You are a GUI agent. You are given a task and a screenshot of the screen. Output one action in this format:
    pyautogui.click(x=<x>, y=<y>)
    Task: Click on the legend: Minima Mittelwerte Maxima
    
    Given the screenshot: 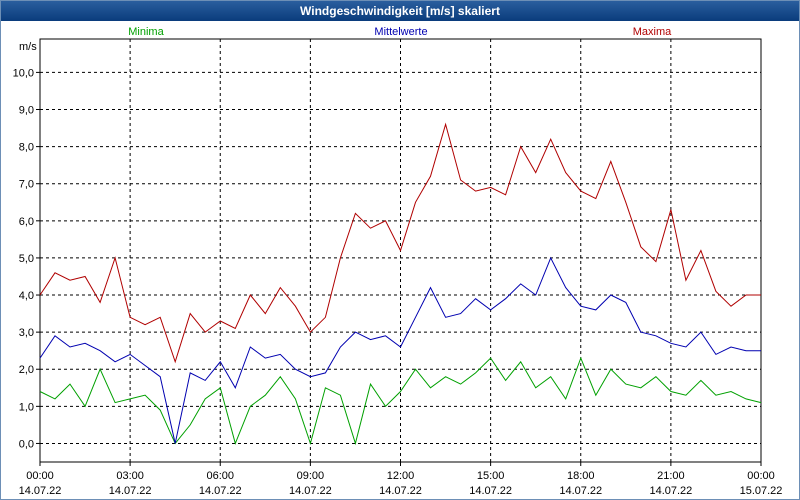 What is the action you would take?
    pyautogui.click(x=400, y=32)
    